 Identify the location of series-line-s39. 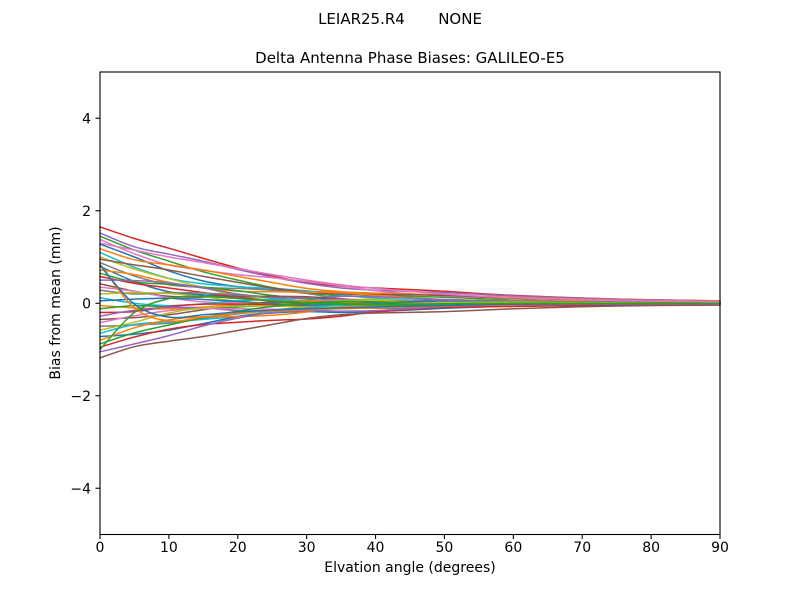
(410, 323).